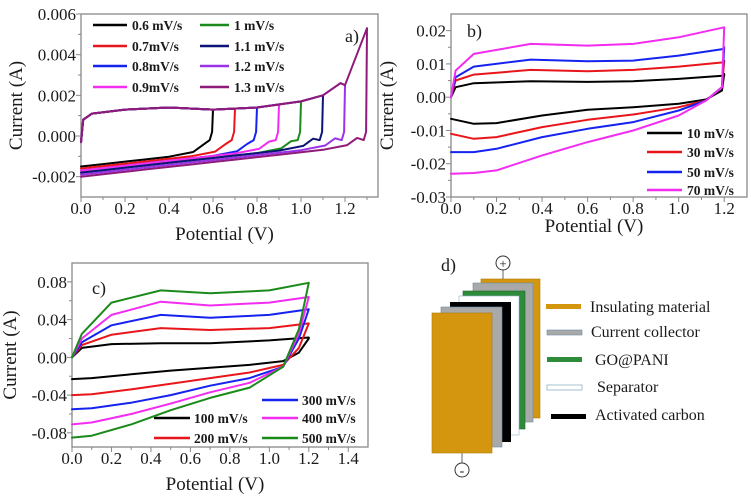  What do you see at coordinates (155, 87) in the screenshot?
I see `legend-label: 0.9mV/s` at bounding box center [155, 87].